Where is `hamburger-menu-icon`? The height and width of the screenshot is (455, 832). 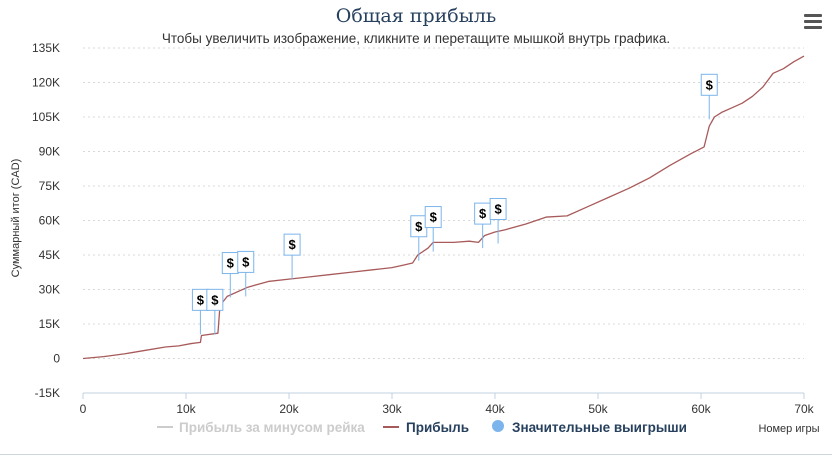
hamburger-menu-icon is located at coordinates (813, 22).